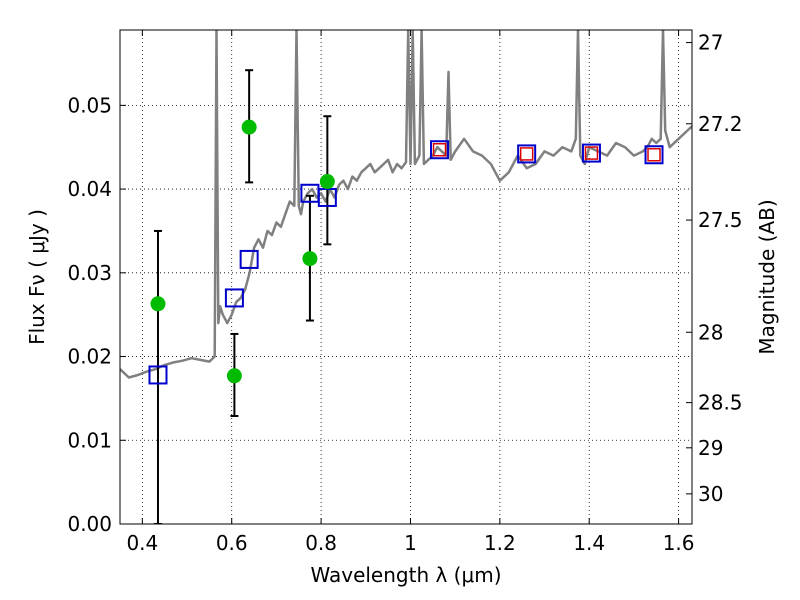  Describe the element at coordinates (232, 543) in the screenshot. I see `x-tick-label: 0.6` at that location.